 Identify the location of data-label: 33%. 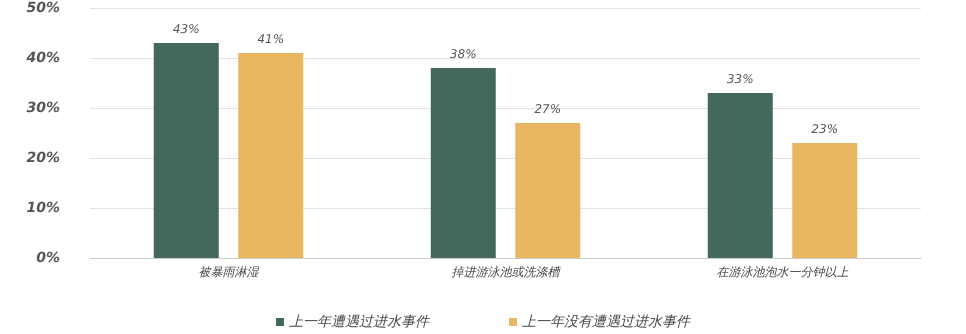
(740, 79).